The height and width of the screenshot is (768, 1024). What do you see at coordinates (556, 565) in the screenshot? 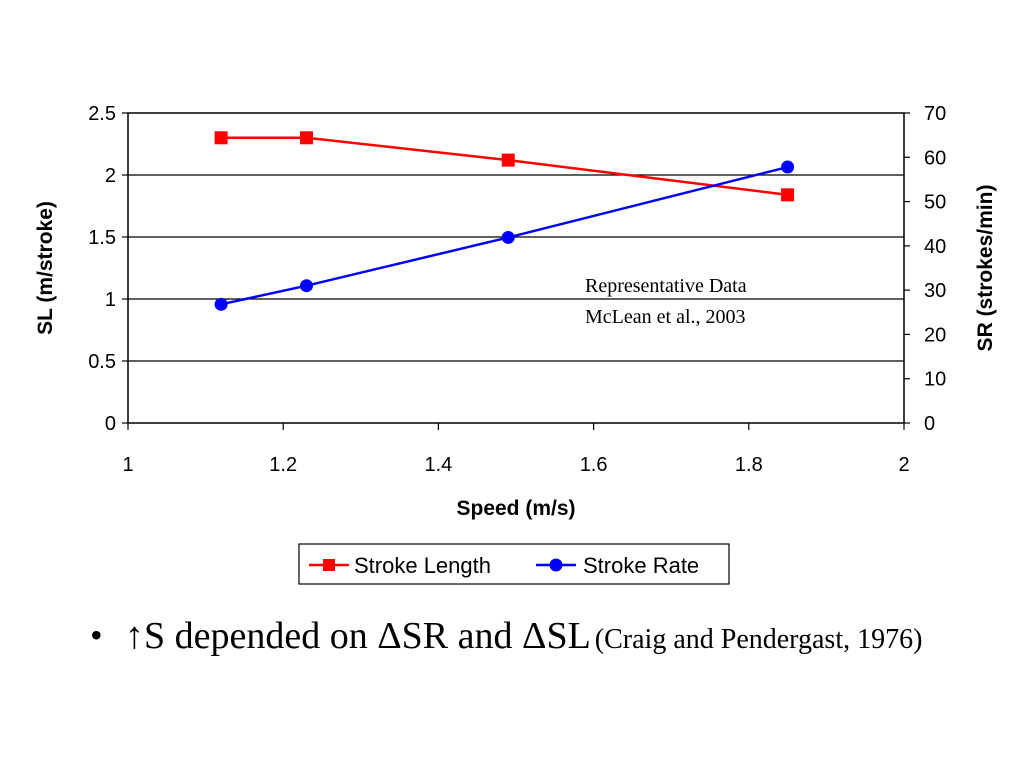
I see `legend-stroke-rate-marker` at bounding box center [556, 565].